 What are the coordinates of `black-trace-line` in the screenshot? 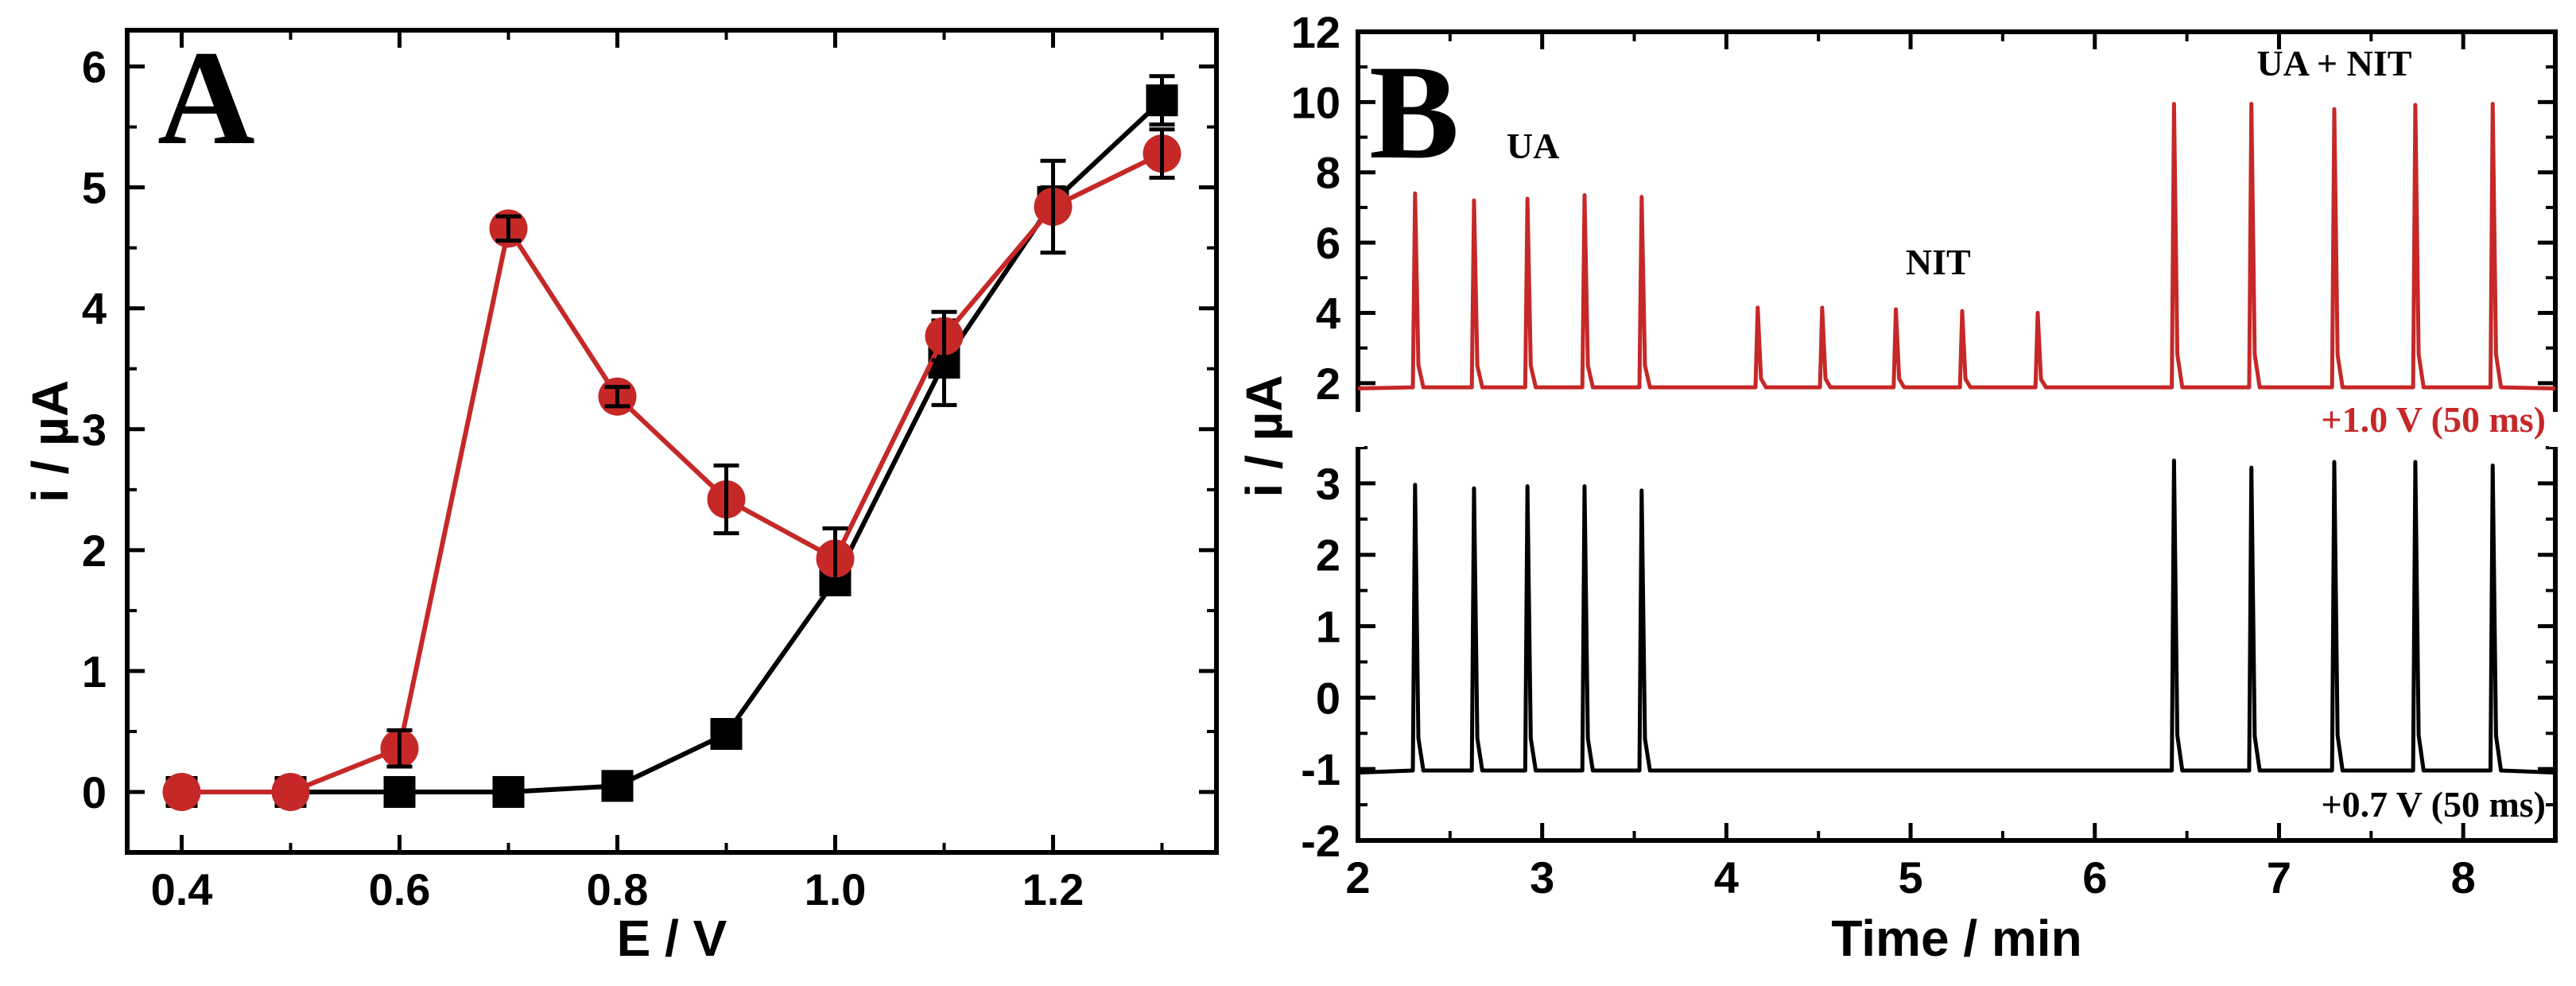 It's located at (1956, 616).